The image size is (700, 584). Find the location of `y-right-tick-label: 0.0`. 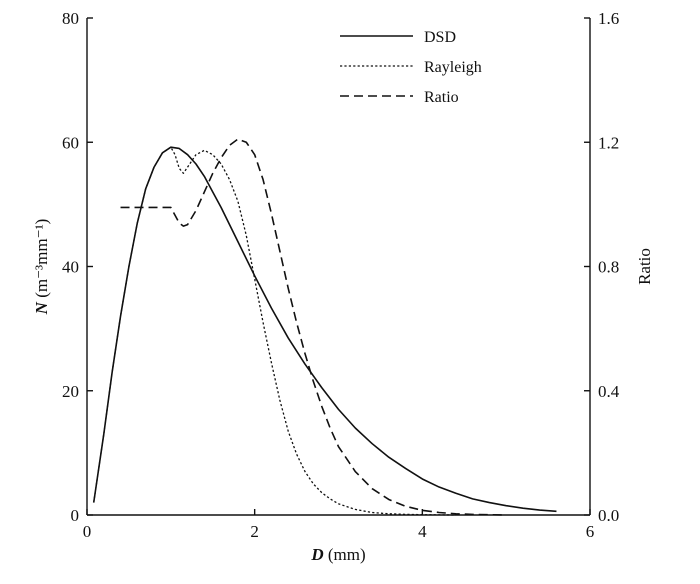

y-right-tick-label: 0.0 is located at coordinates (608, 515).